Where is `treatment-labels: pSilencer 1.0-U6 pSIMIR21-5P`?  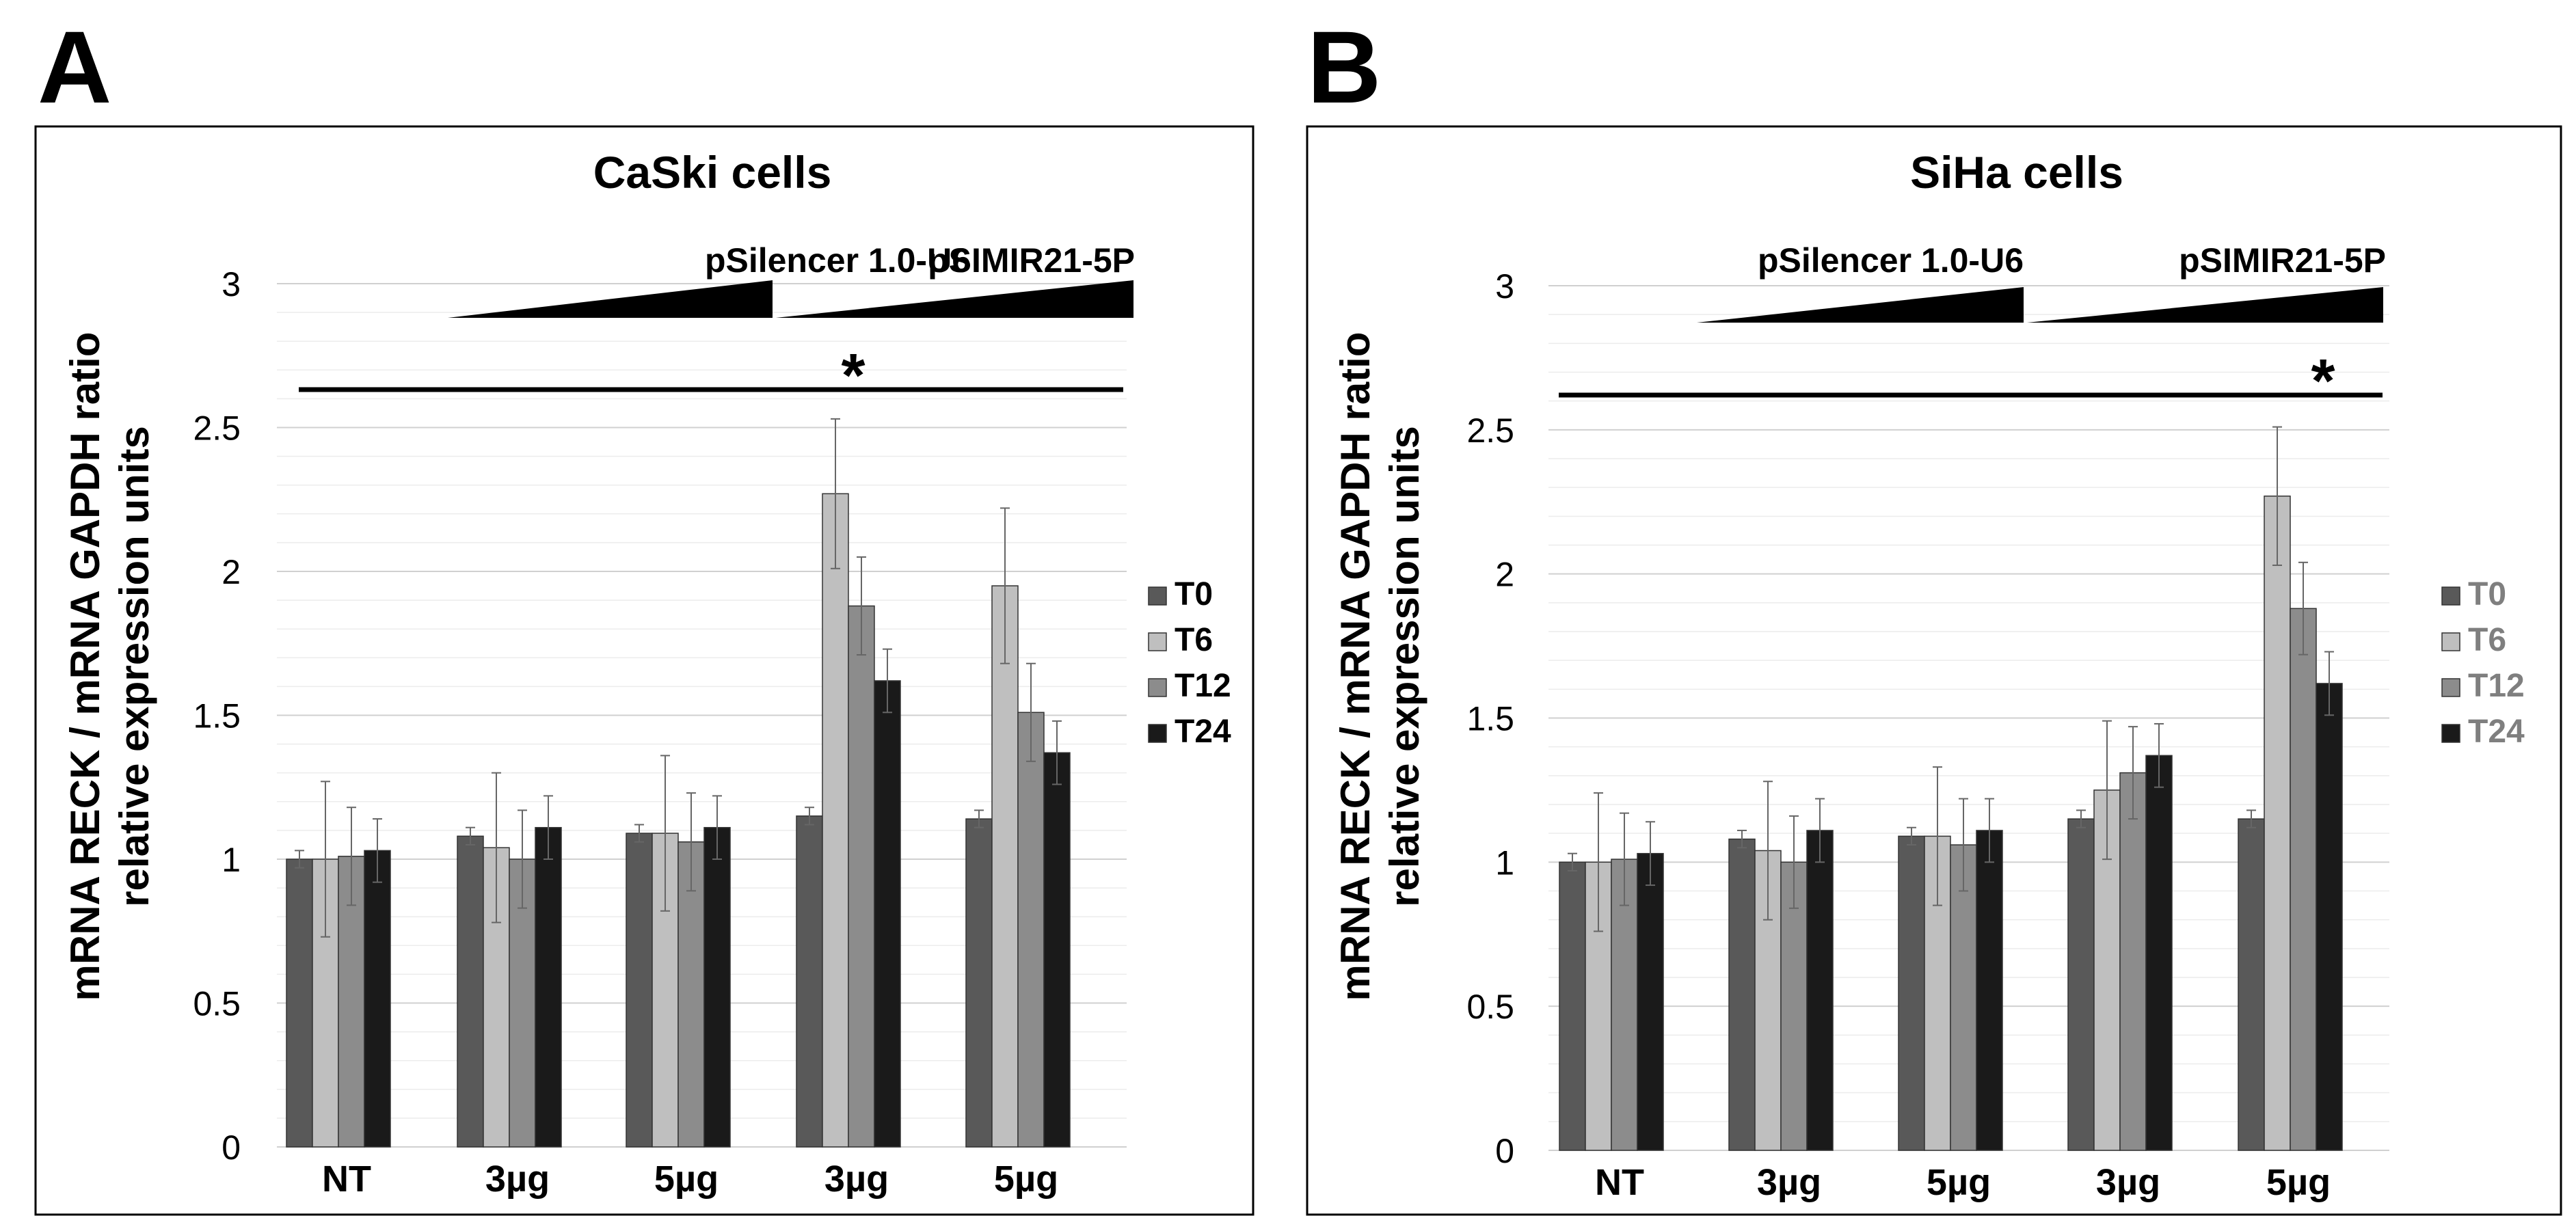
treatment-labels: pSilencer 1.0-U6 pSIMIR21-5P is located at coordinates (2041, 282).